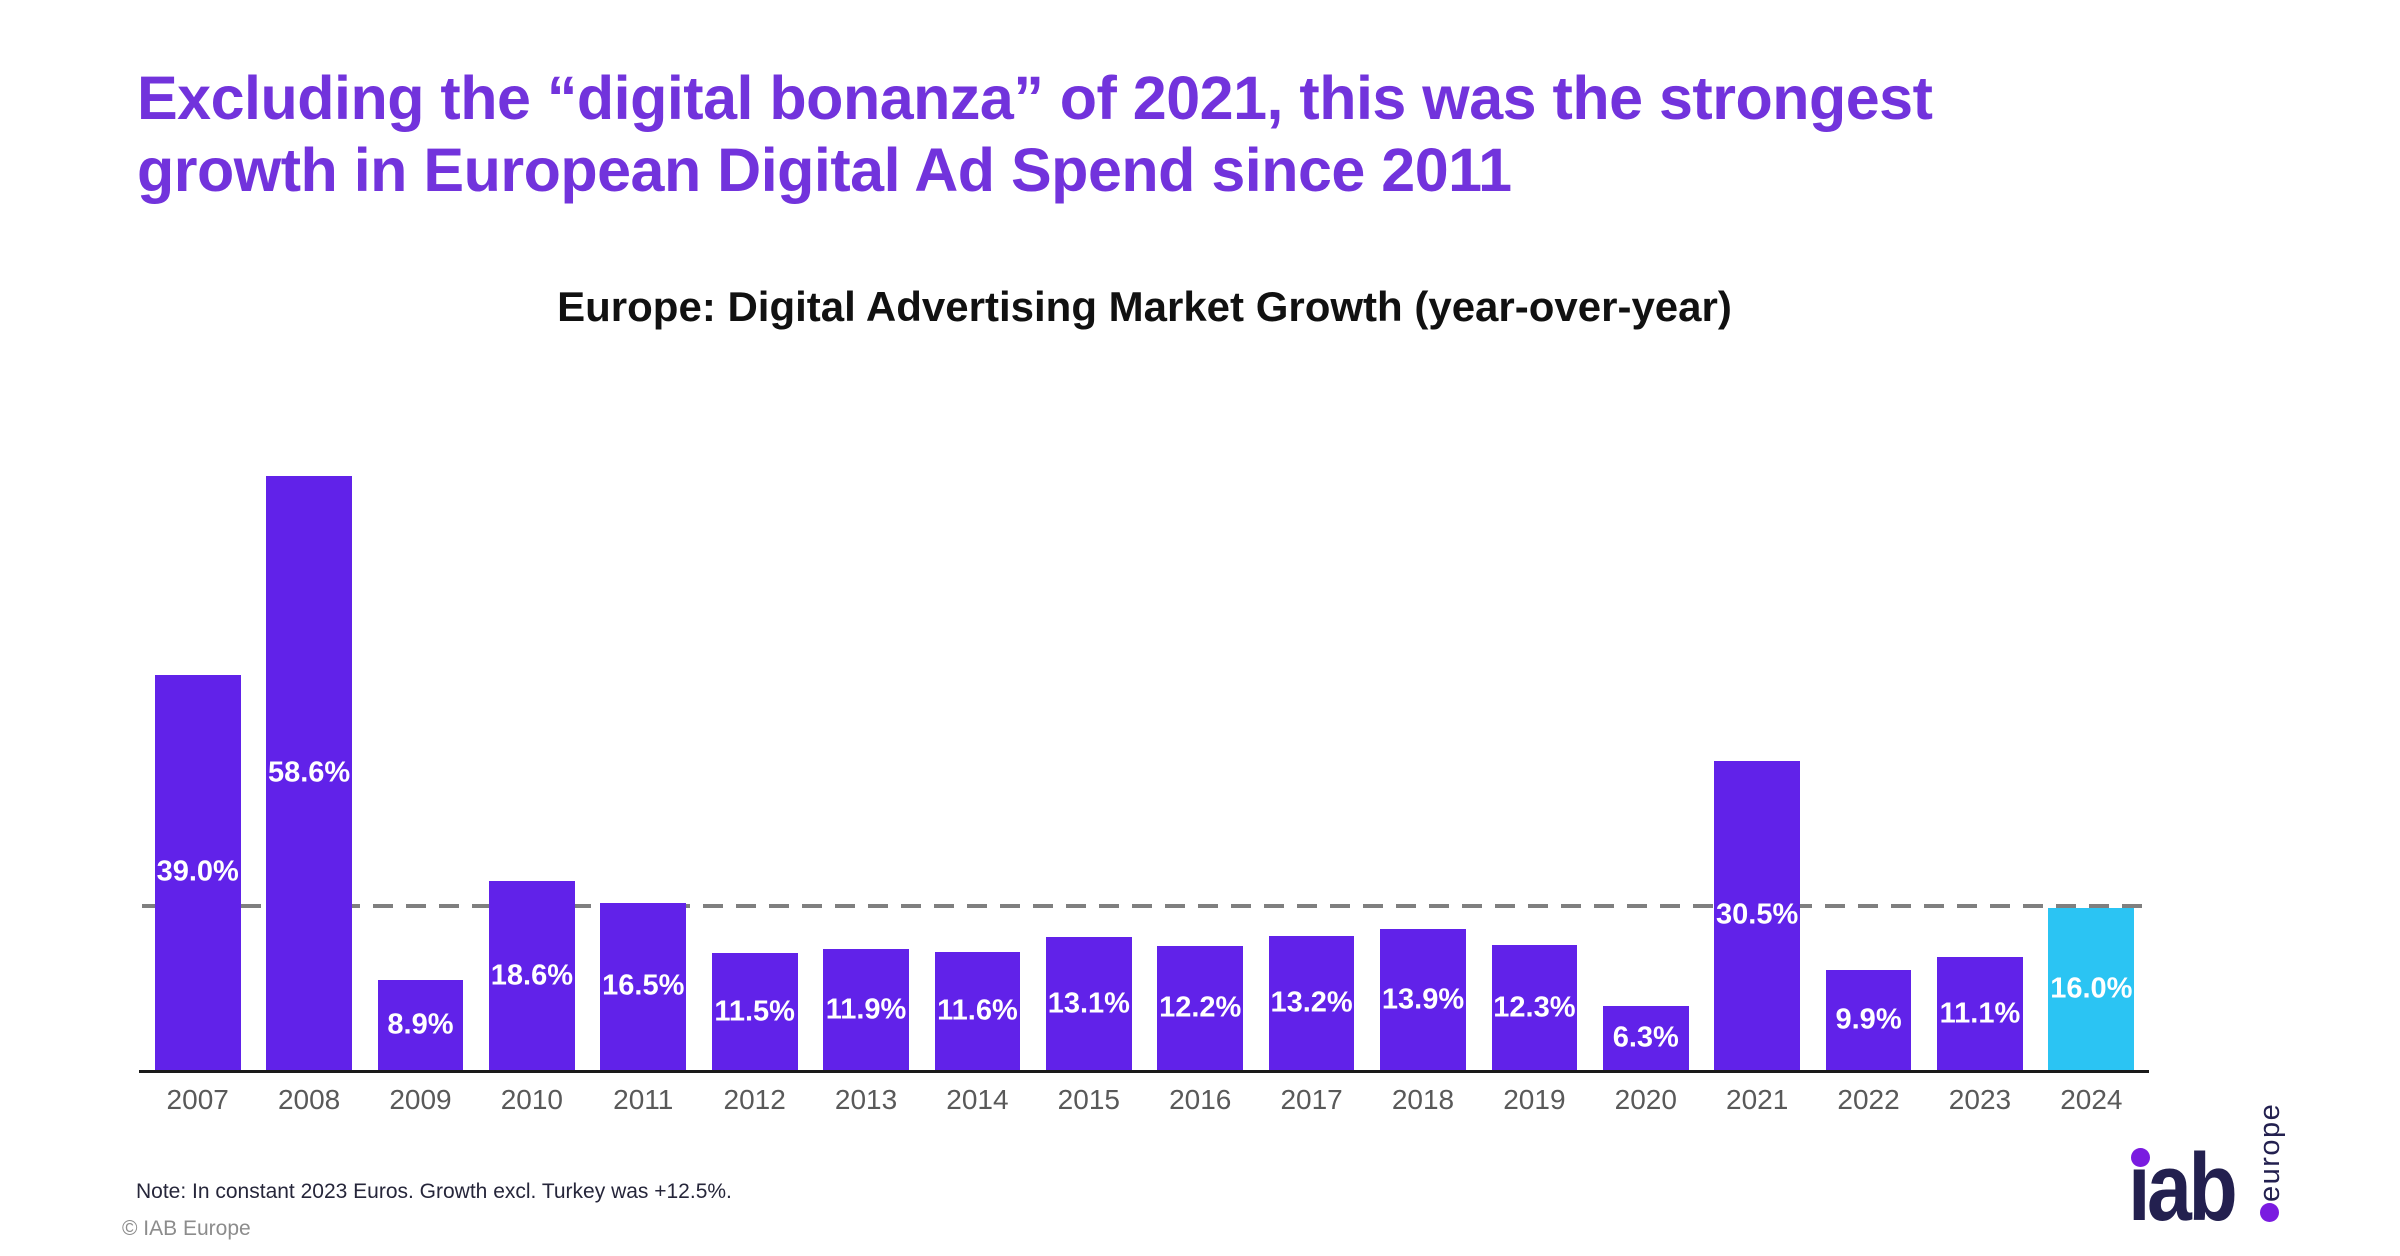  What do you see at coordinates (1979, 755) in the screenshot?
I see `bar-slot-2023: 11.1%` at bounding box center [1979, 755].